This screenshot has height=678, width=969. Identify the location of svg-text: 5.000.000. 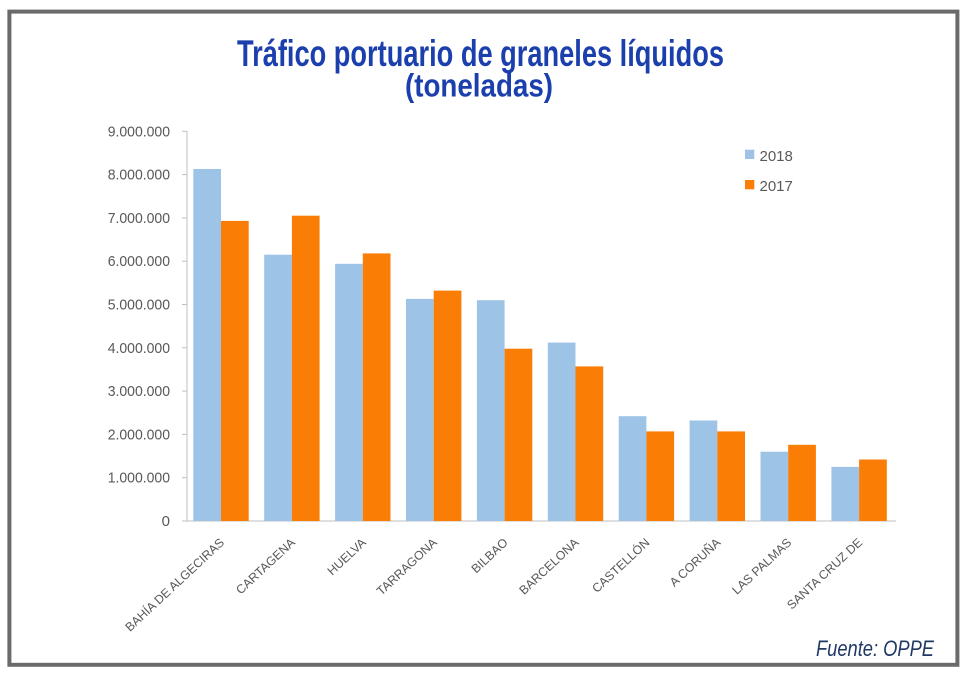
(139, 305).